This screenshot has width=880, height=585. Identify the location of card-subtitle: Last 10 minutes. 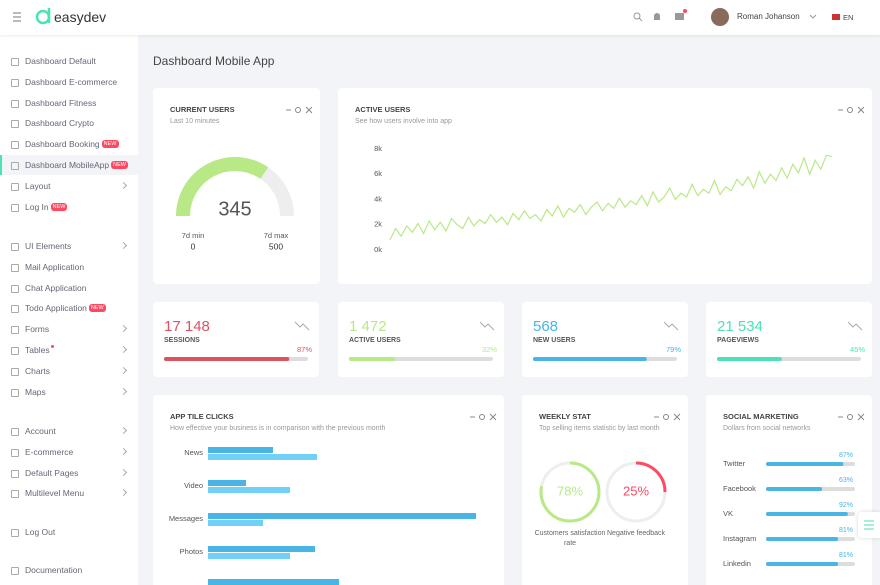
(195, 121).